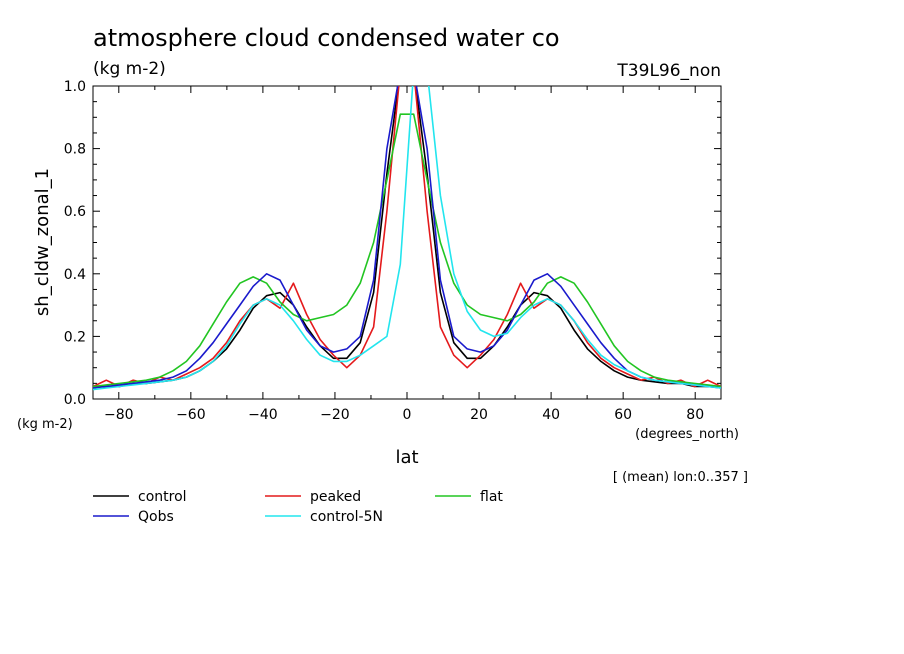 This screenshot has width=904, height=654. What do you see at coordinates (687, 434) in the screenshot?
I see `x-units-label: (degrees_north)` at bounding box center [687, 434].